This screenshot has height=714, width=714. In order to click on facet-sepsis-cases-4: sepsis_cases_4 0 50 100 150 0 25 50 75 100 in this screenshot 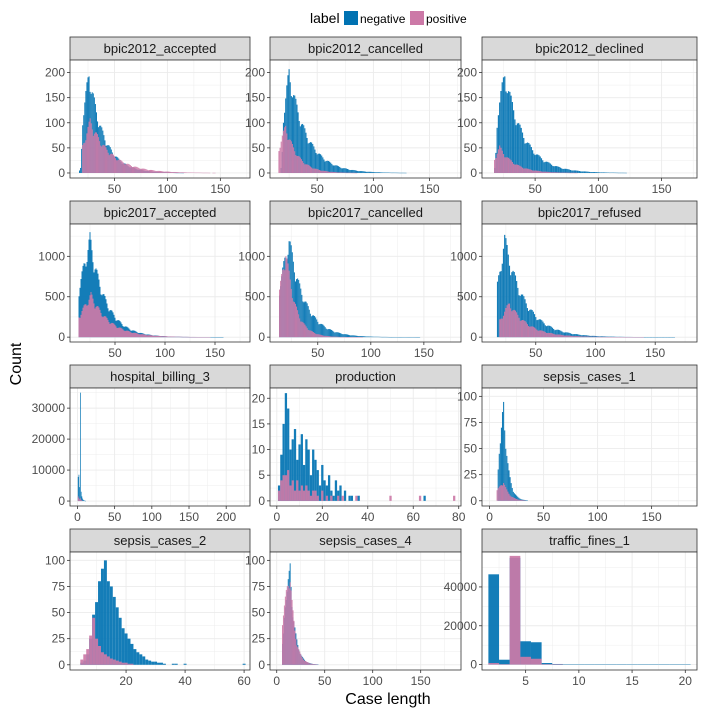, I will do `click(353, 608)`.